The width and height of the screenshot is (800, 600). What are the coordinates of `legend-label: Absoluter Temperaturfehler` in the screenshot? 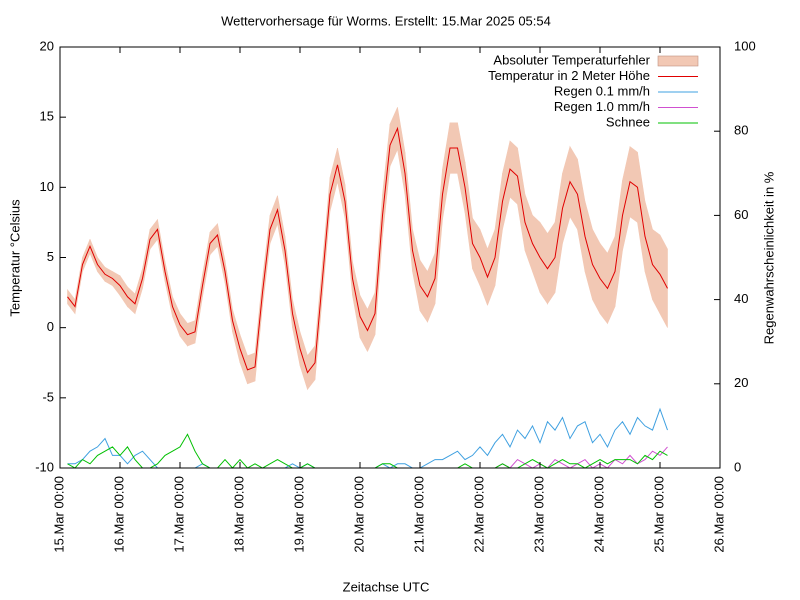 It's located at (571, 59).